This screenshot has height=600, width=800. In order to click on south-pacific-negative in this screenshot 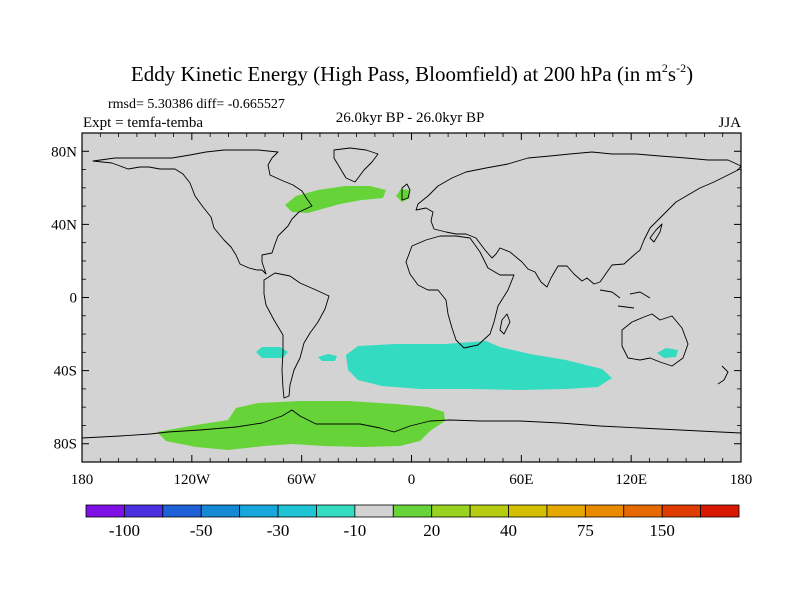, I will do `click(272, 352)`.